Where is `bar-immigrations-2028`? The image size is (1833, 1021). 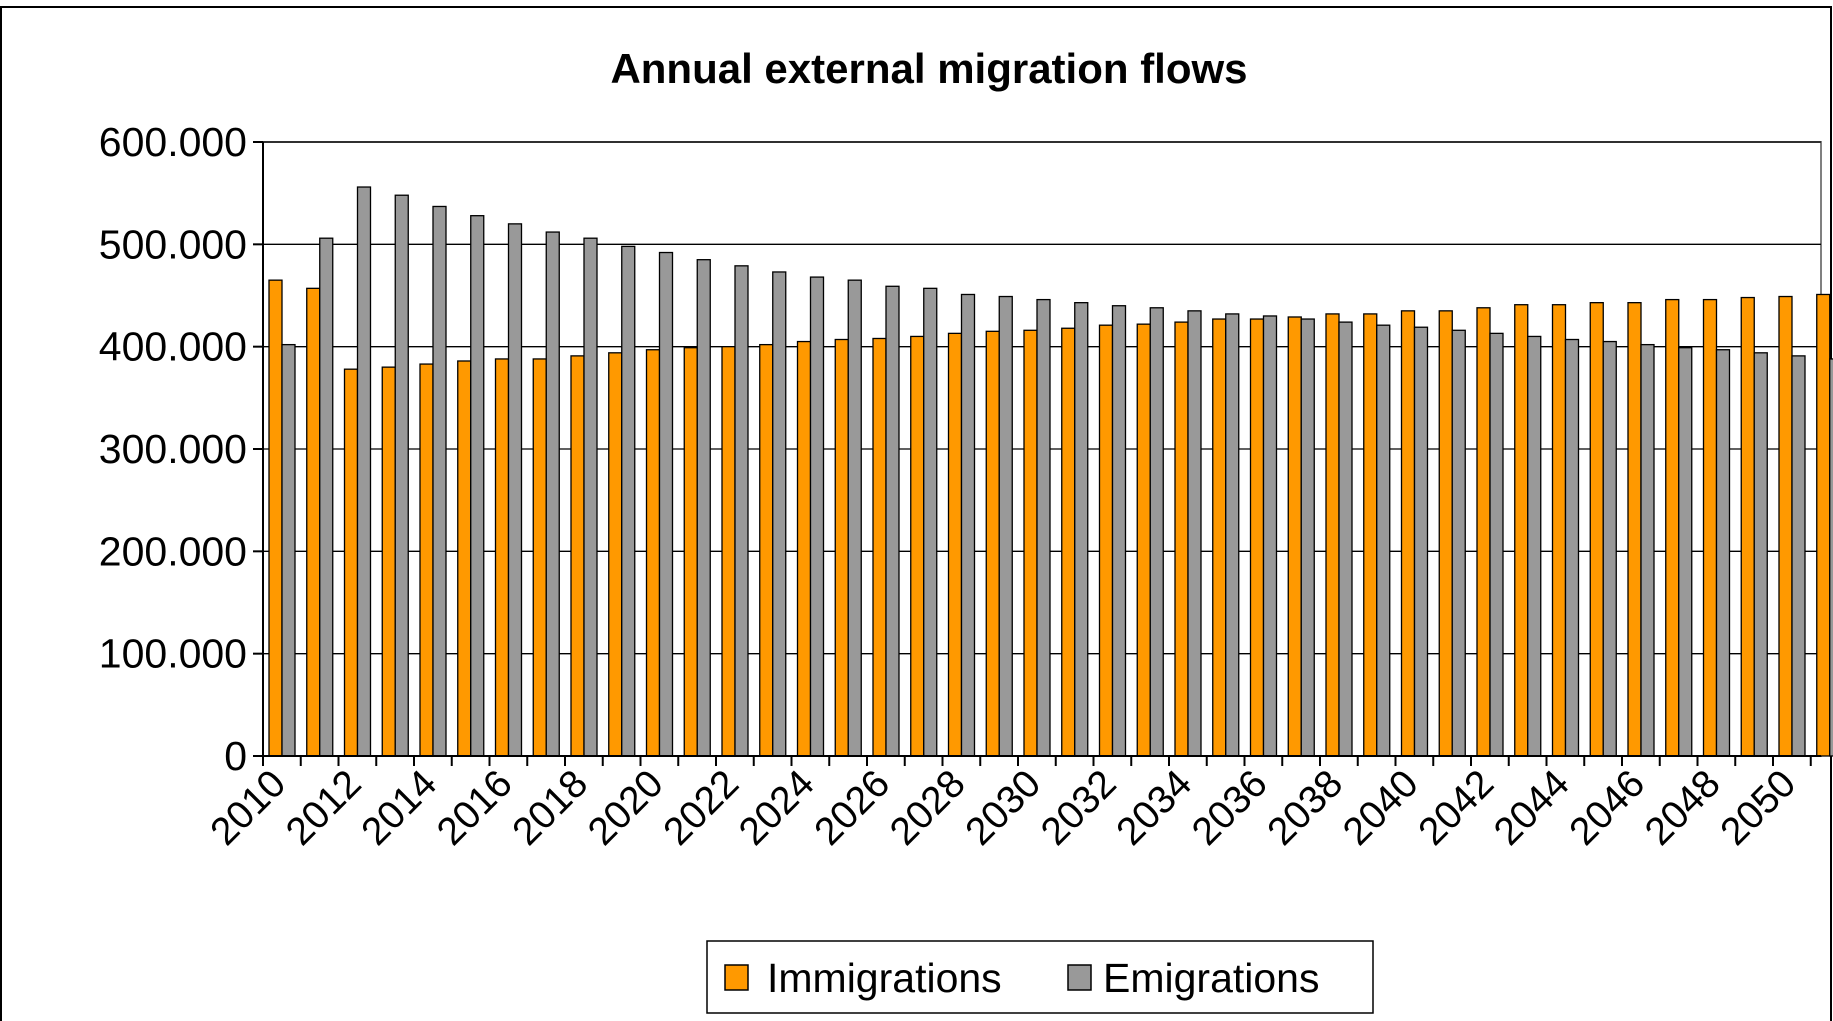
bar-immigrations-2028 is located at coordinates (955, 544).